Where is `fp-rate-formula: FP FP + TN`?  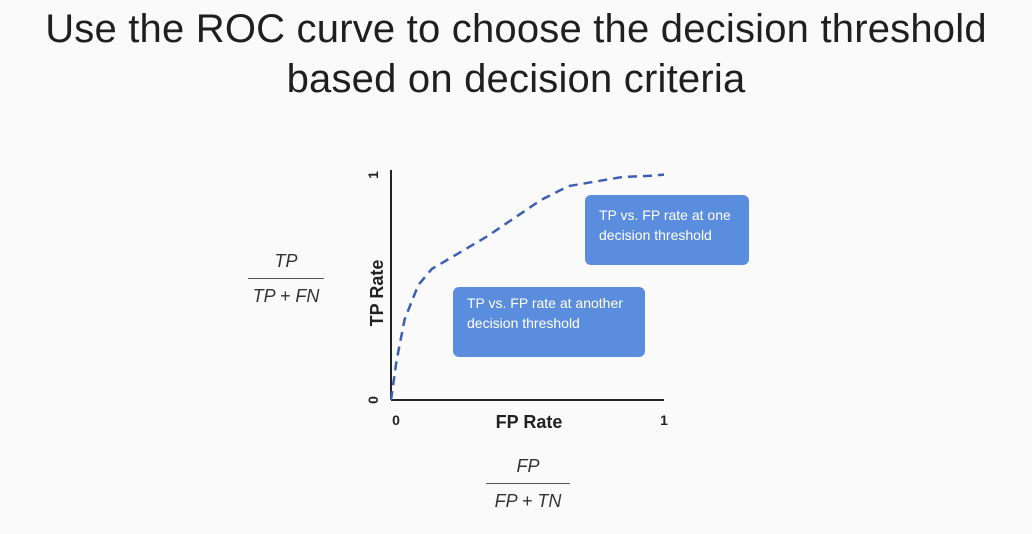
fp-rate-formula: FP FP + TN is located at coordinates (528, 483).